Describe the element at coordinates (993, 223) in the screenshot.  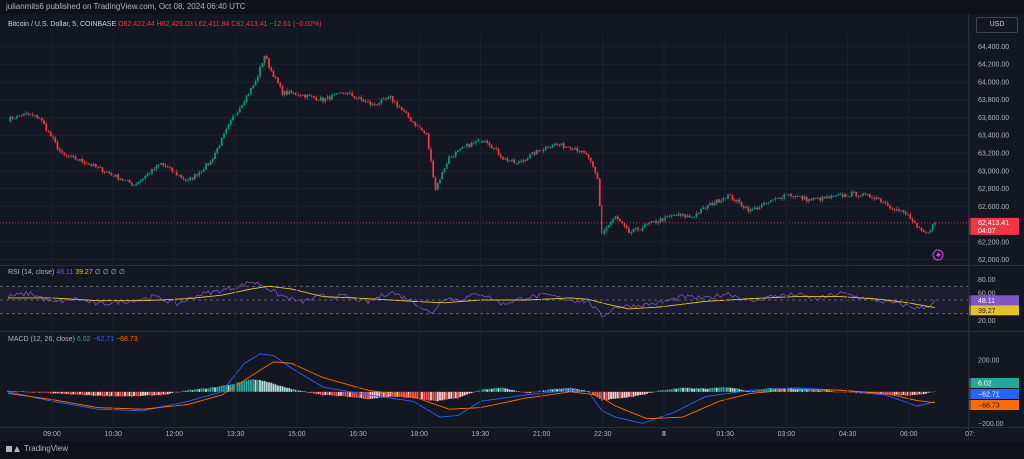
I see `last-price-label: 62,413.41` at that location.